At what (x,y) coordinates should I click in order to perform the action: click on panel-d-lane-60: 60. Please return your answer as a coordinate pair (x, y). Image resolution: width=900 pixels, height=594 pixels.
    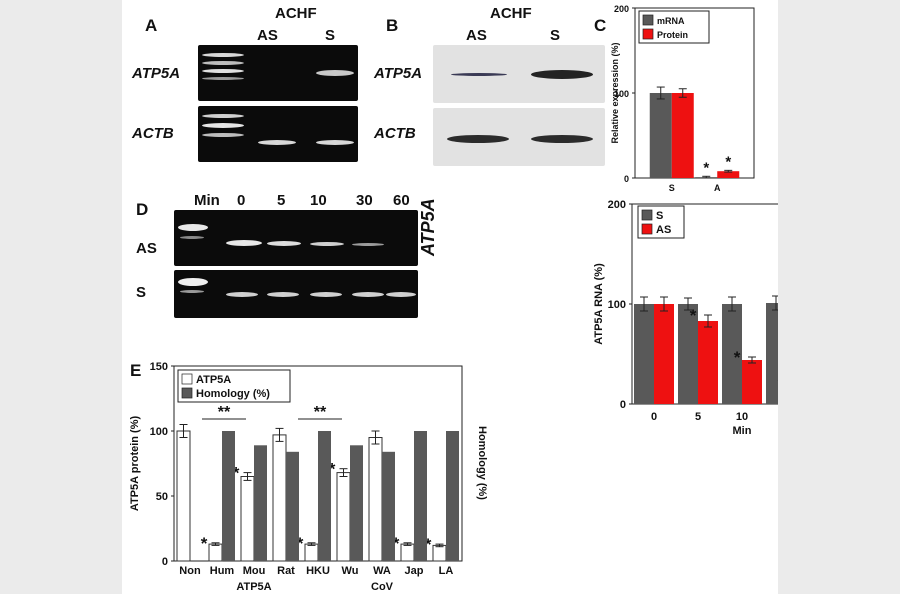
    Looking at the image, I should click on (401, 200).